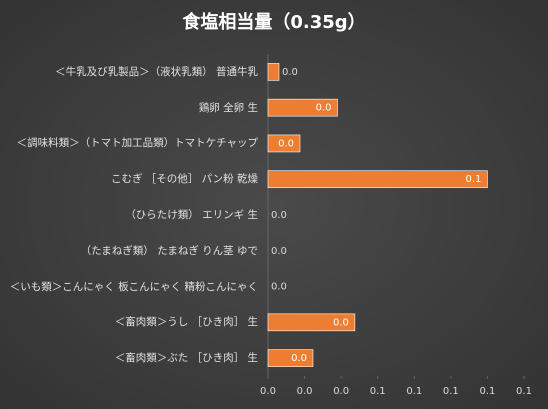  Describe the element at coordinates (156, 71) in the screenshot. I see `y-tick-label: ＜牛乳及び乳製品＞（液状乳類） 普通牛乳` at that location.